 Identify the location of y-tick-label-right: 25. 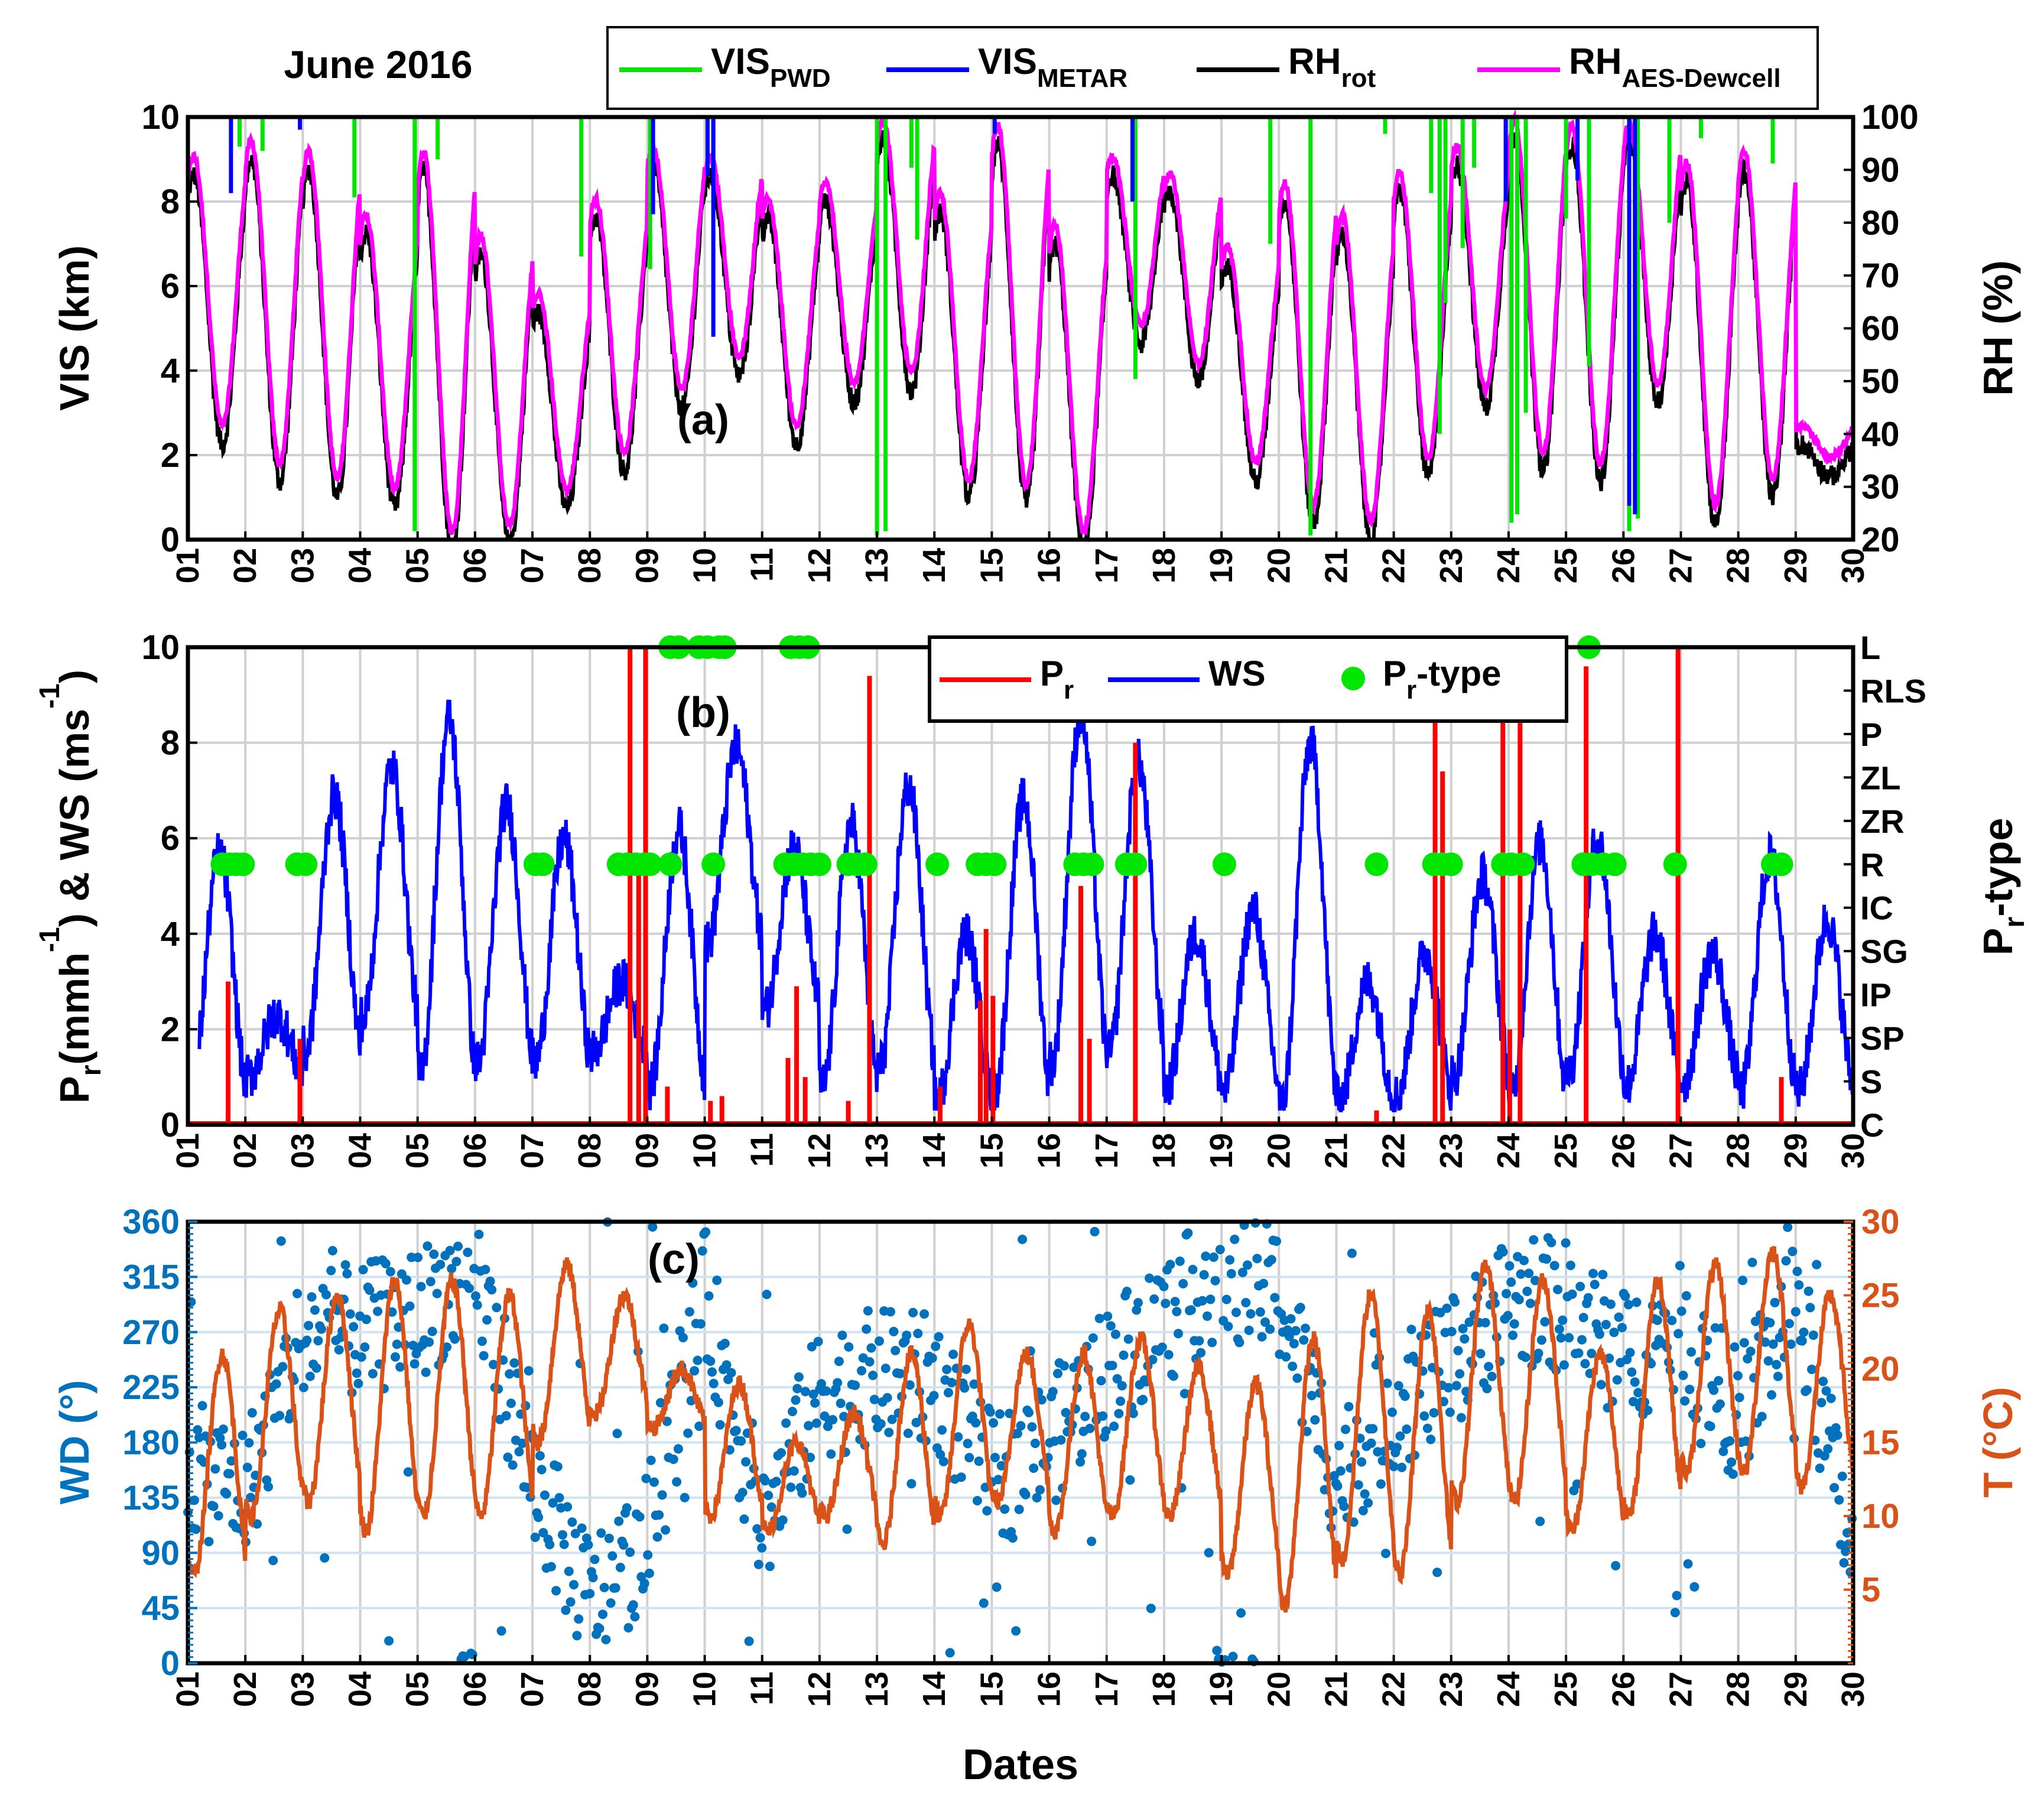
(1880, 1296).